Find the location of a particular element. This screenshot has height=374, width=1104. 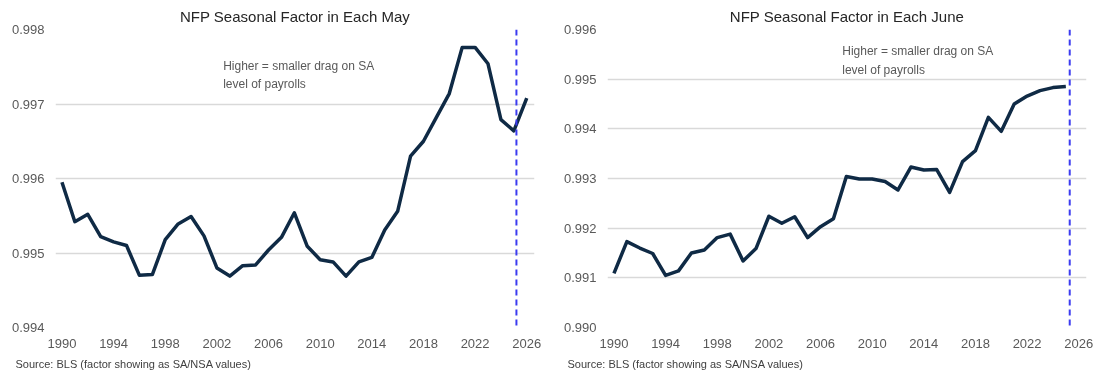

y-tick-label: 0.993 is located at coordinates (580, 178).